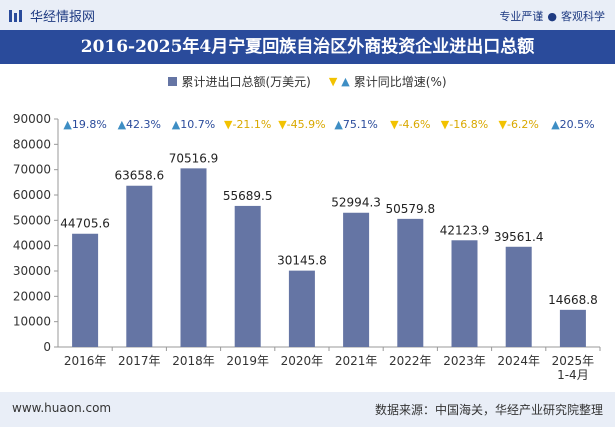  Describe the element at coordinates (32, 220) in the screenshot. I see `y-tick-label: 50000` at that location.